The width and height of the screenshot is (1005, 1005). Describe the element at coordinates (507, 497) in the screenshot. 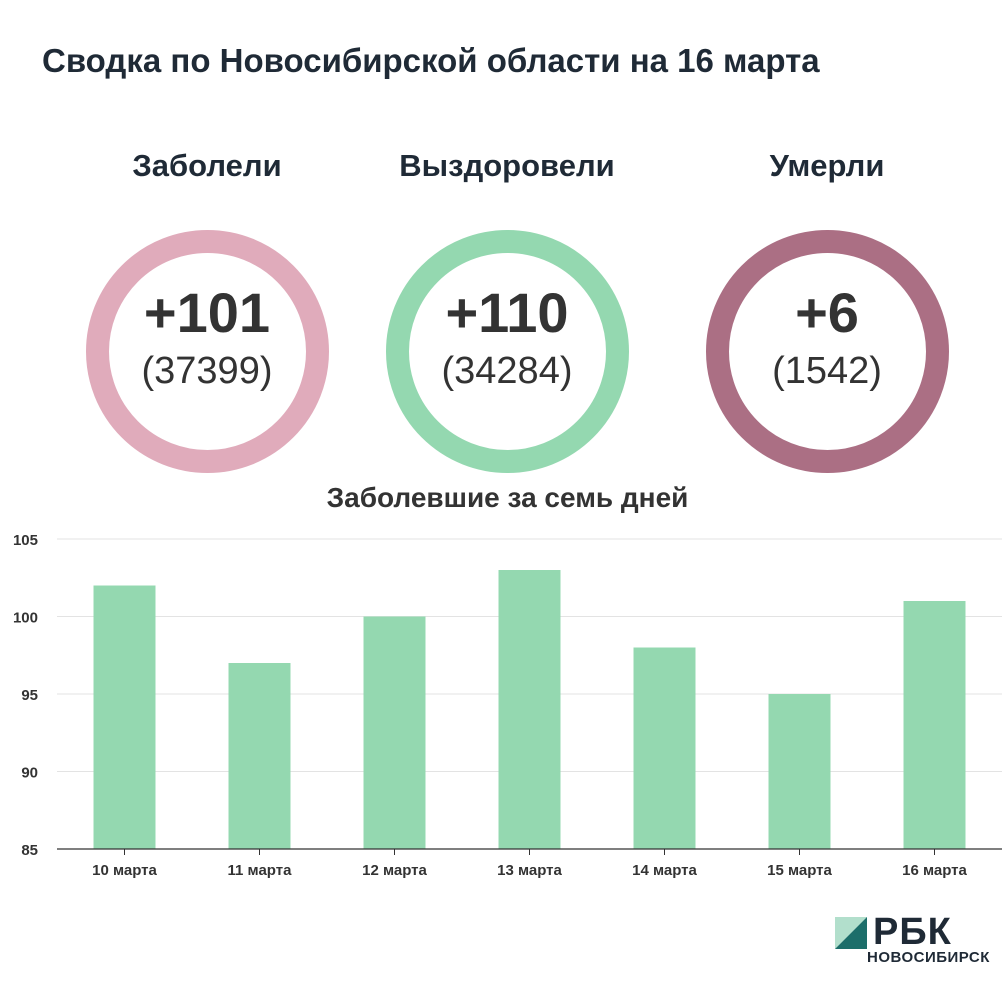

I see `chart-title: Заболевшие за семь дней` at that location.